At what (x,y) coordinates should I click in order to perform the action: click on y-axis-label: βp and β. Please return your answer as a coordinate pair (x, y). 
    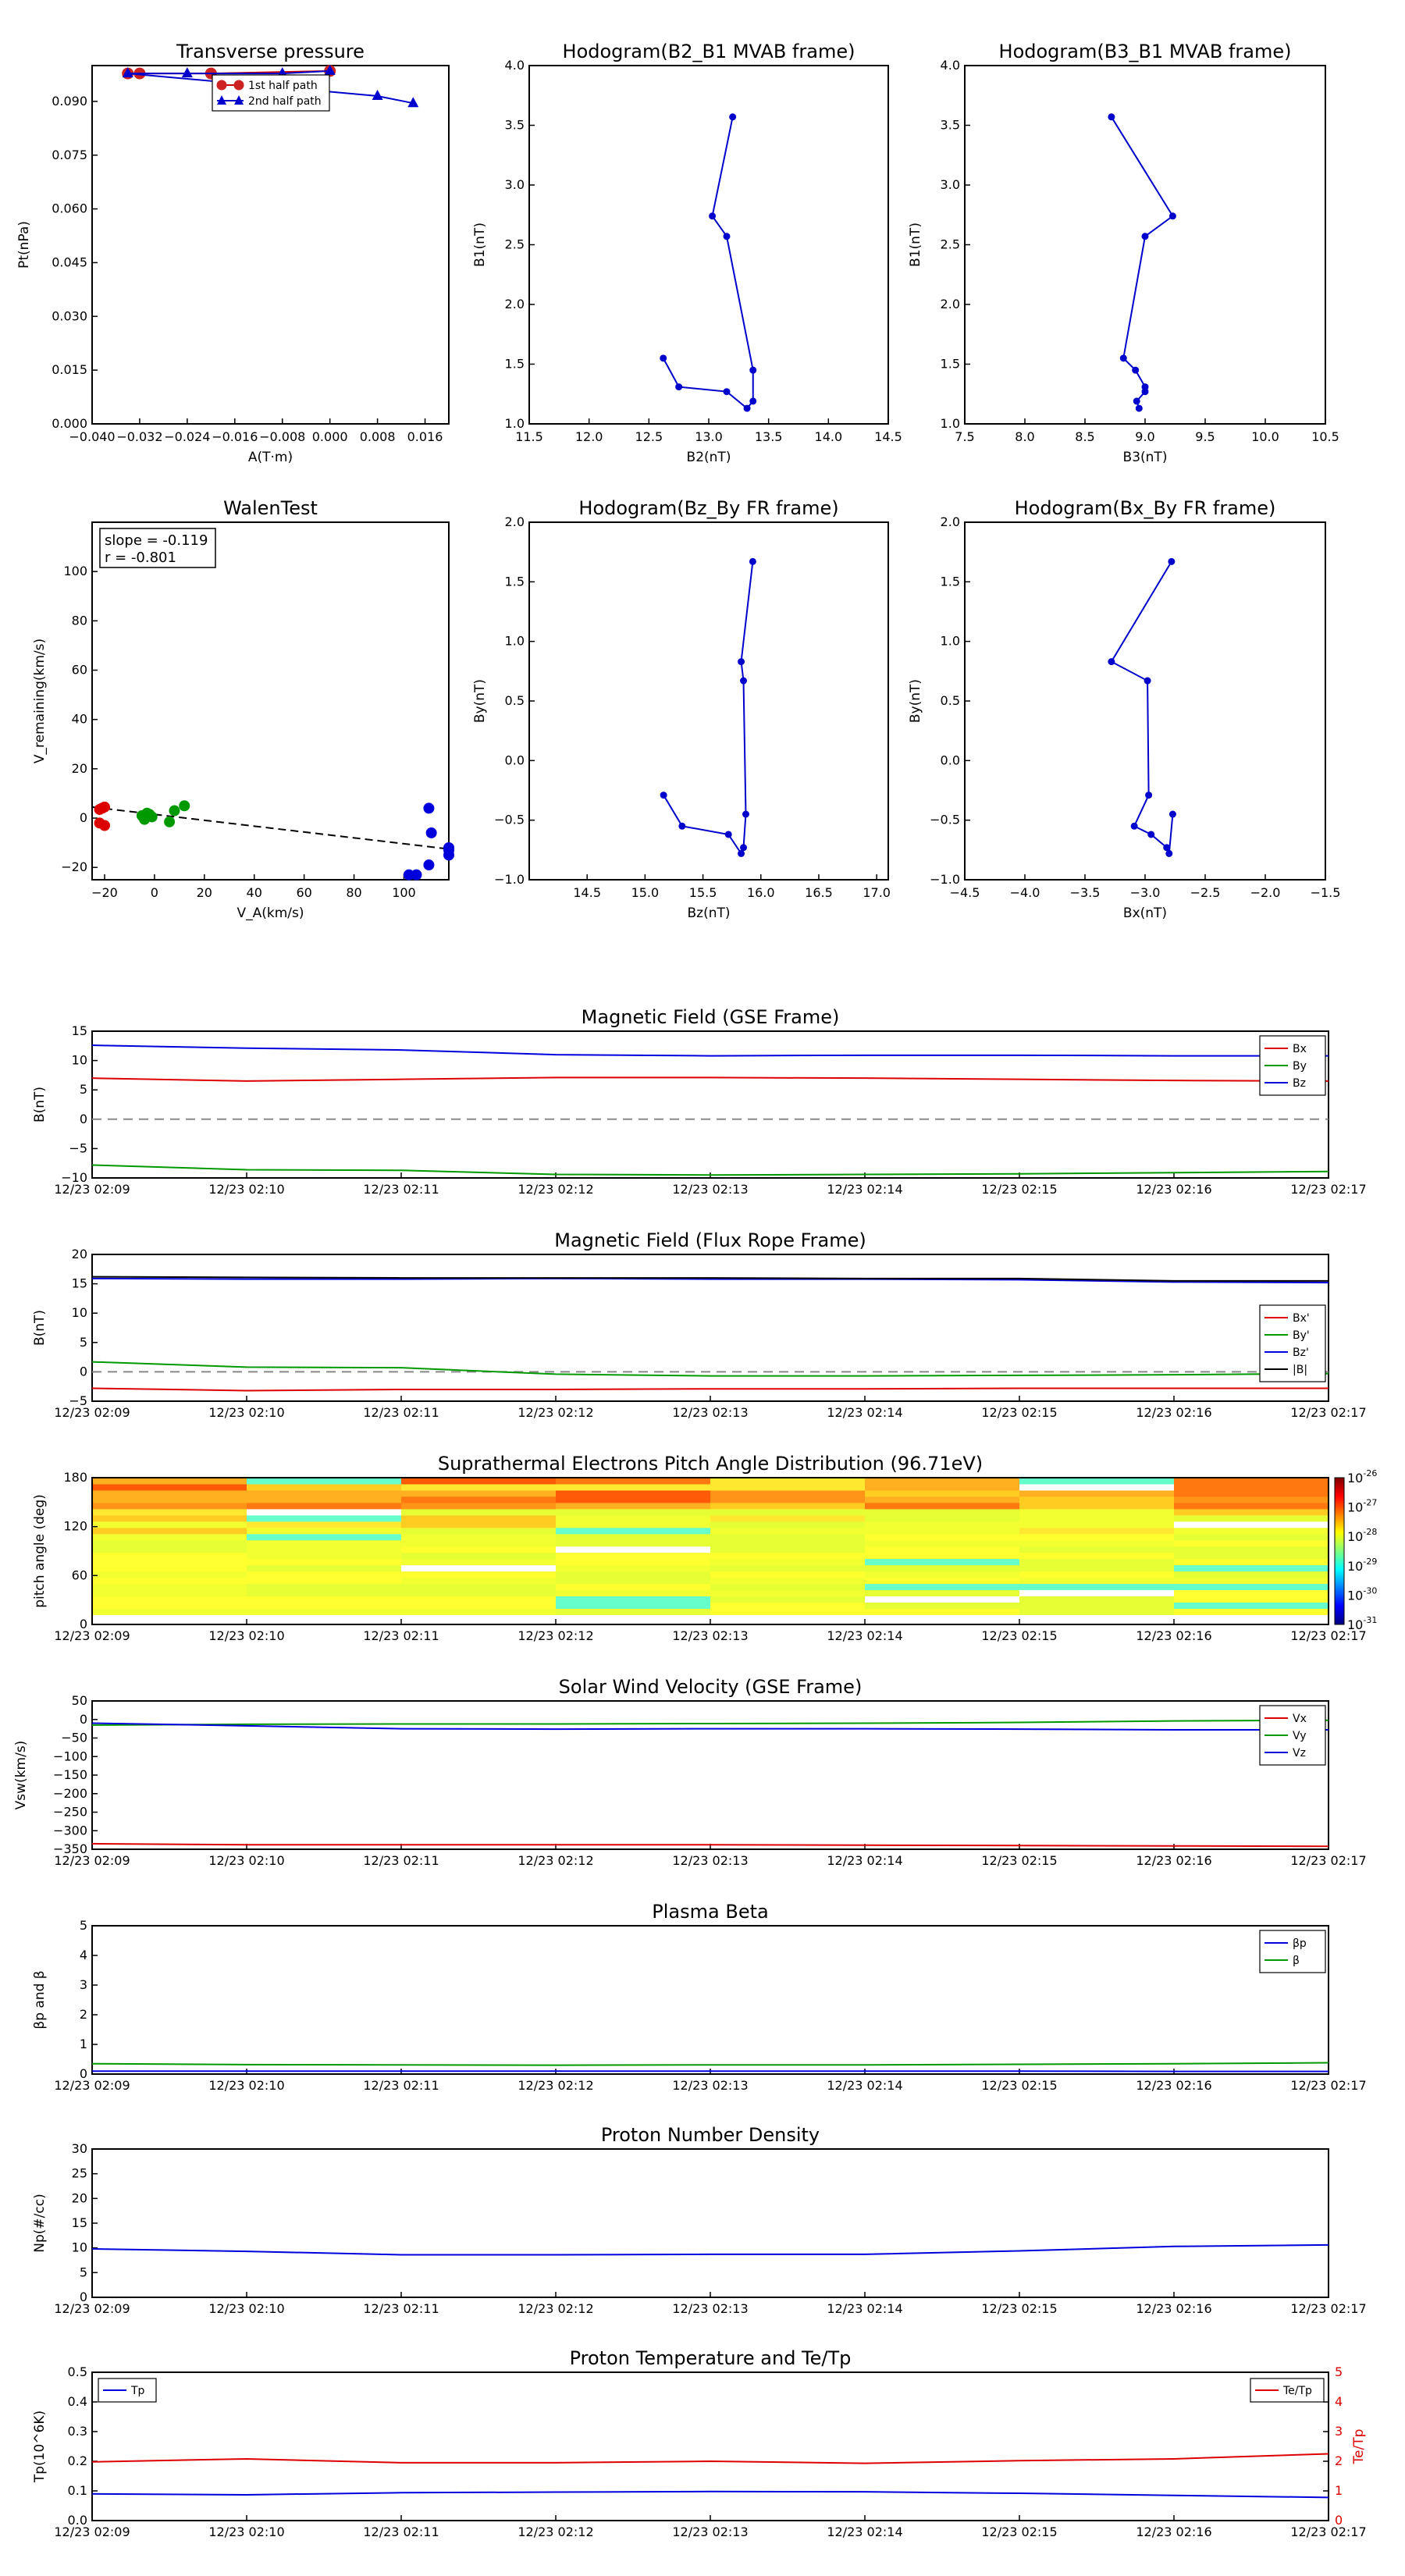
    Looking at the image, I should click on (40, 1999).